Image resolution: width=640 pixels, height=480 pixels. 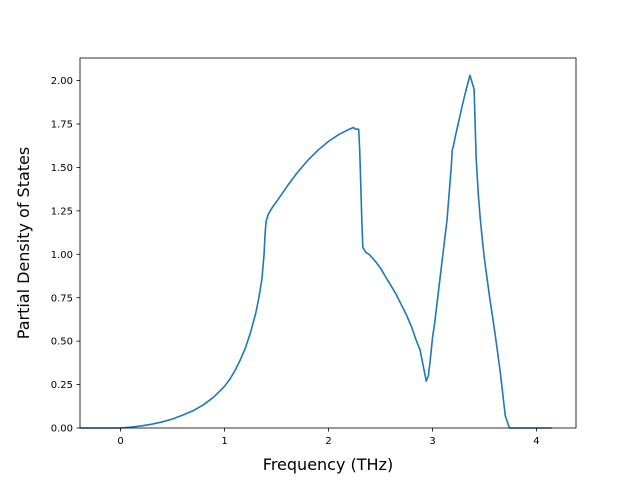 What do you see at coordinates (62, 429) in the screenshot?
I see `y-tick-label: 0.00` at bounding box center [62, 429].